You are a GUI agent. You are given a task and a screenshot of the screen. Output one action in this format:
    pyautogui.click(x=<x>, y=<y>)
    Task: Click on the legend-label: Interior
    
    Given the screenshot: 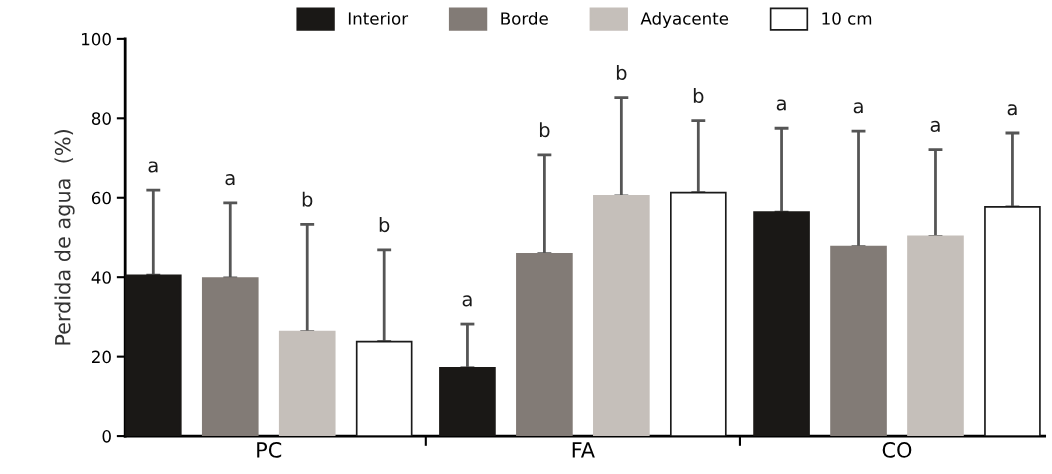 What is the action you would take?
    pyautogui.click(x=378, y=18)
    